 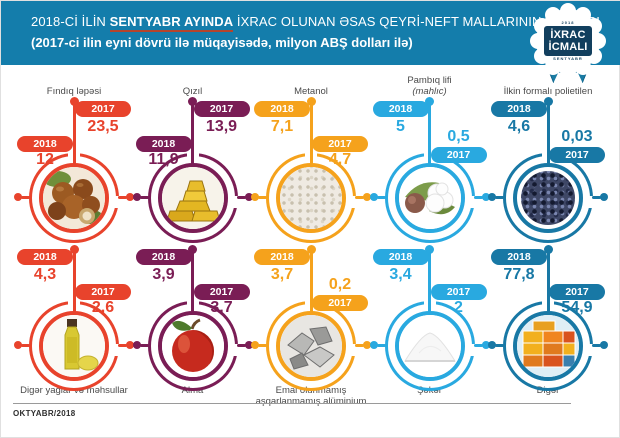 I want to click on value-2017: 23,5, so click(x=103, y=126).